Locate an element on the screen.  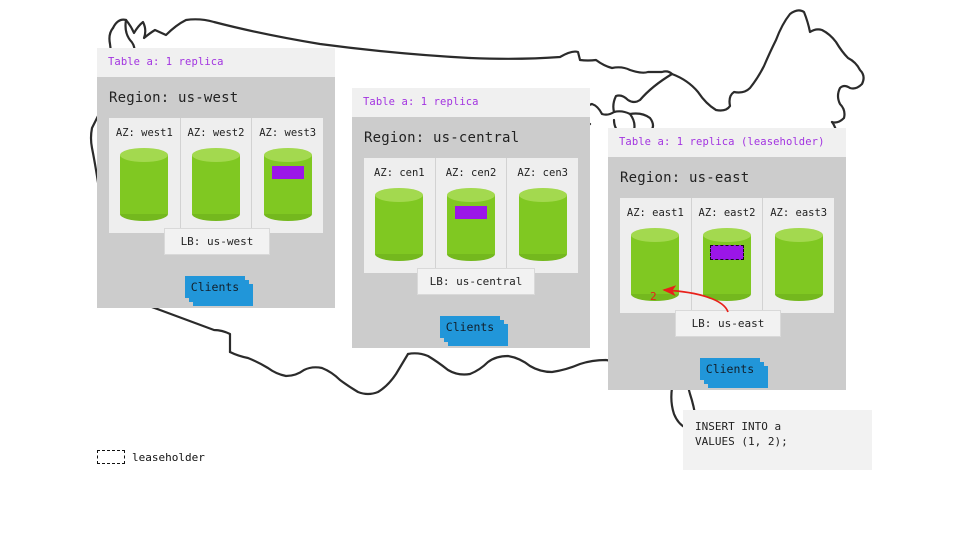
legend-label: leaseholder is located at coordinates (168, 457).